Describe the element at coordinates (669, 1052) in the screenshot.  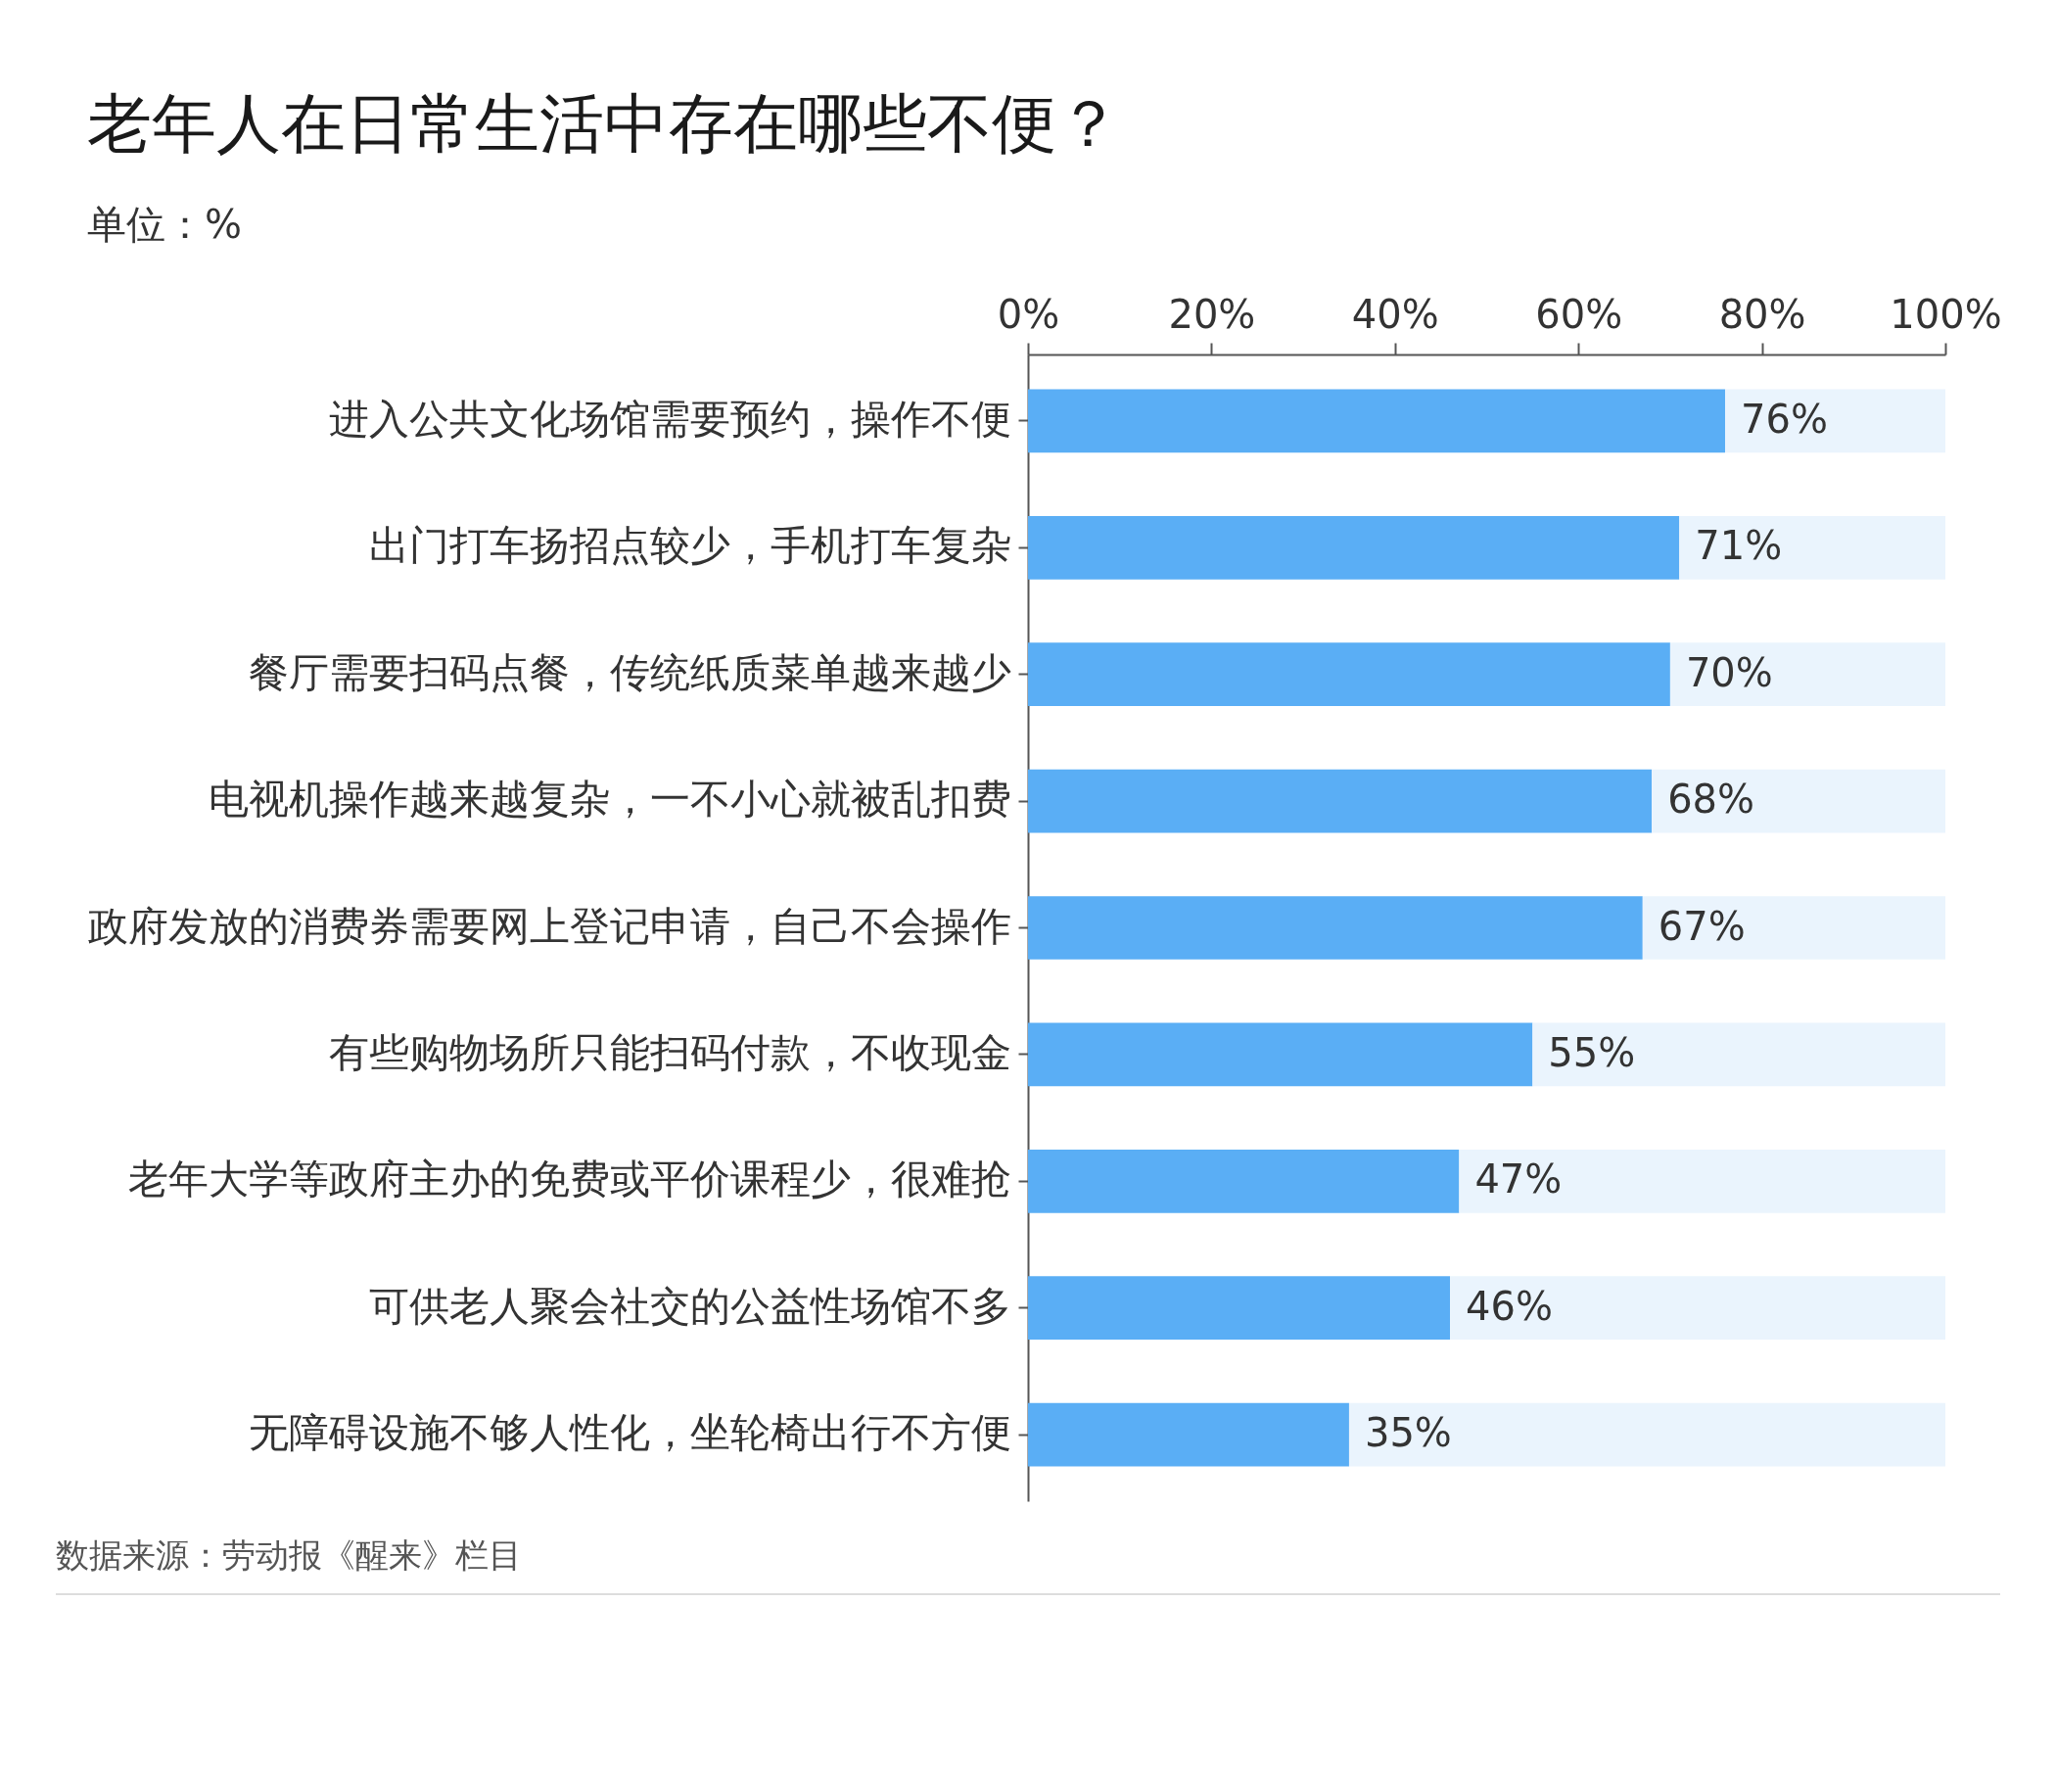
I see `y-tick-label: 有些购物场所只能扫码付款，不收现金` at that location.